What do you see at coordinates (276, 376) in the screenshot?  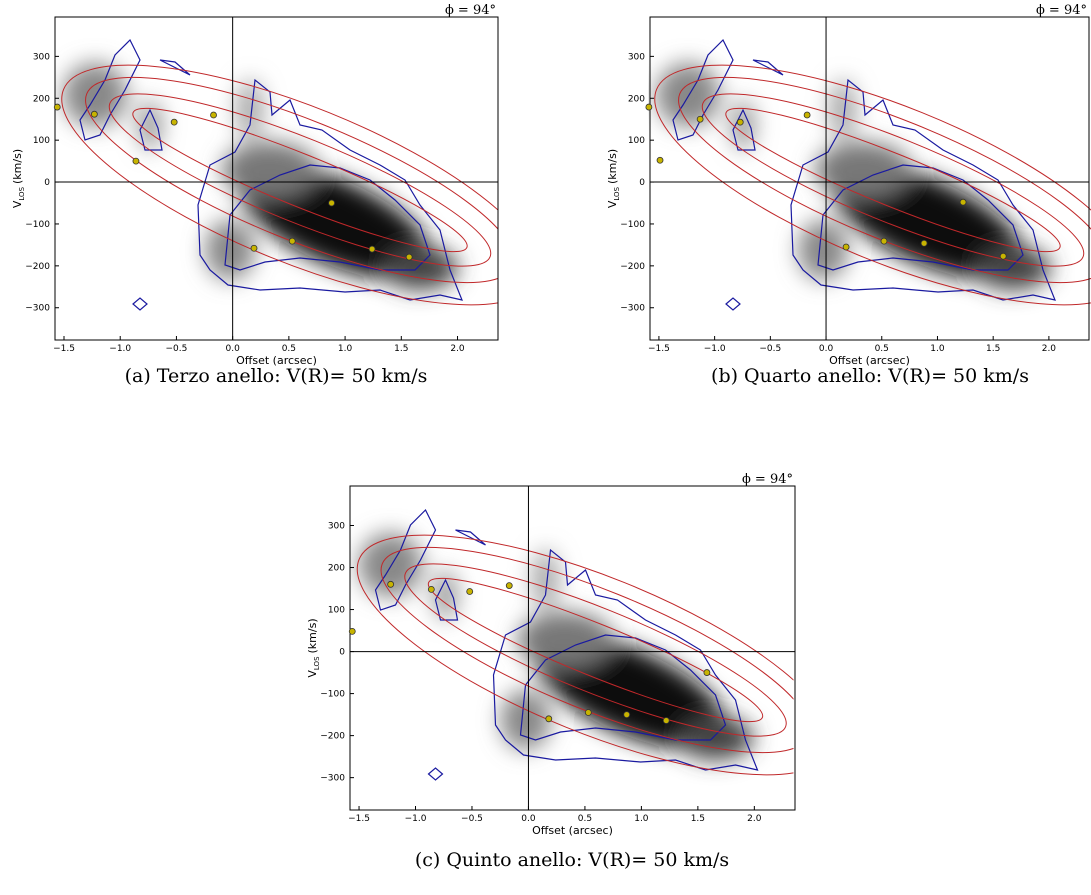 I see `caption: (a) Terzo anello: V(R)= 50 km/s` at bounding box center [276, 376].